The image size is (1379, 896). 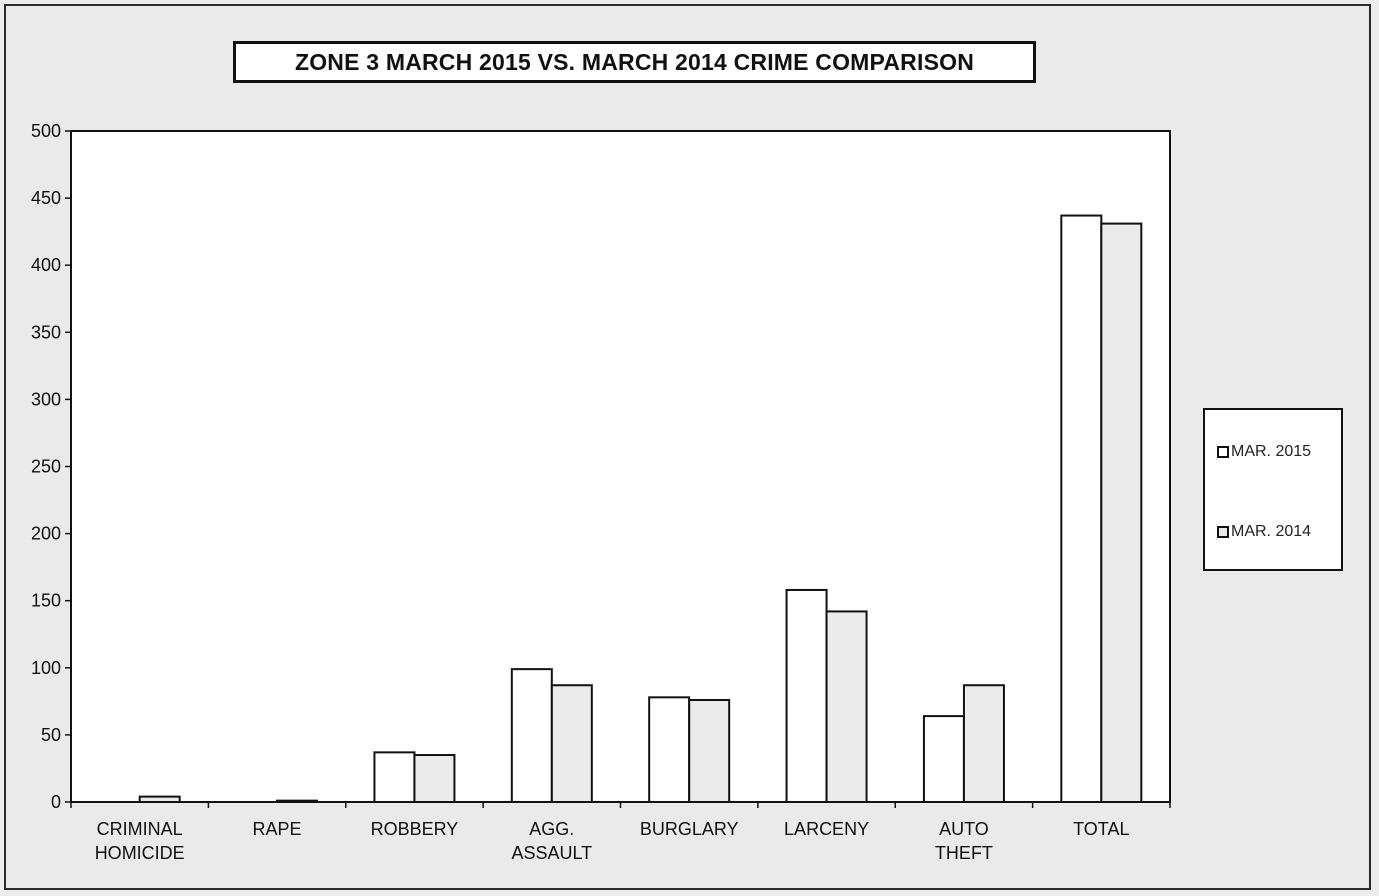 What do you see at coordinates (56, 802) in the screenshot?
I see `y-tick-label: 0` at bounding box center [56, 802].